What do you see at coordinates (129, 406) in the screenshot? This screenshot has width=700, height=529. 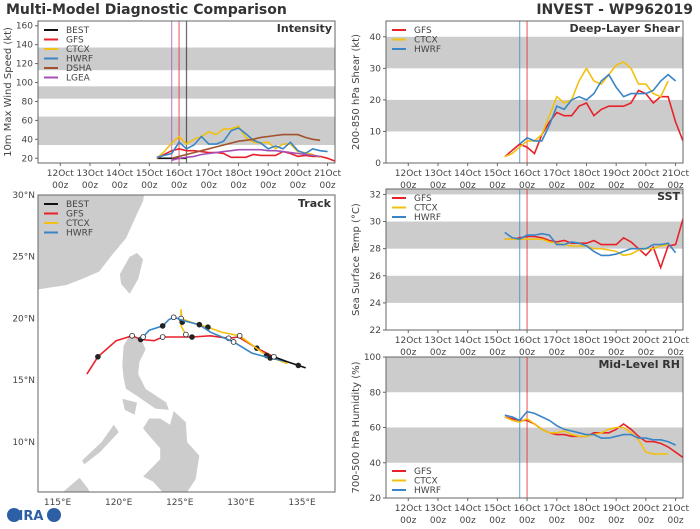 I see `land-mindoro` at bounding box center [129, 406].